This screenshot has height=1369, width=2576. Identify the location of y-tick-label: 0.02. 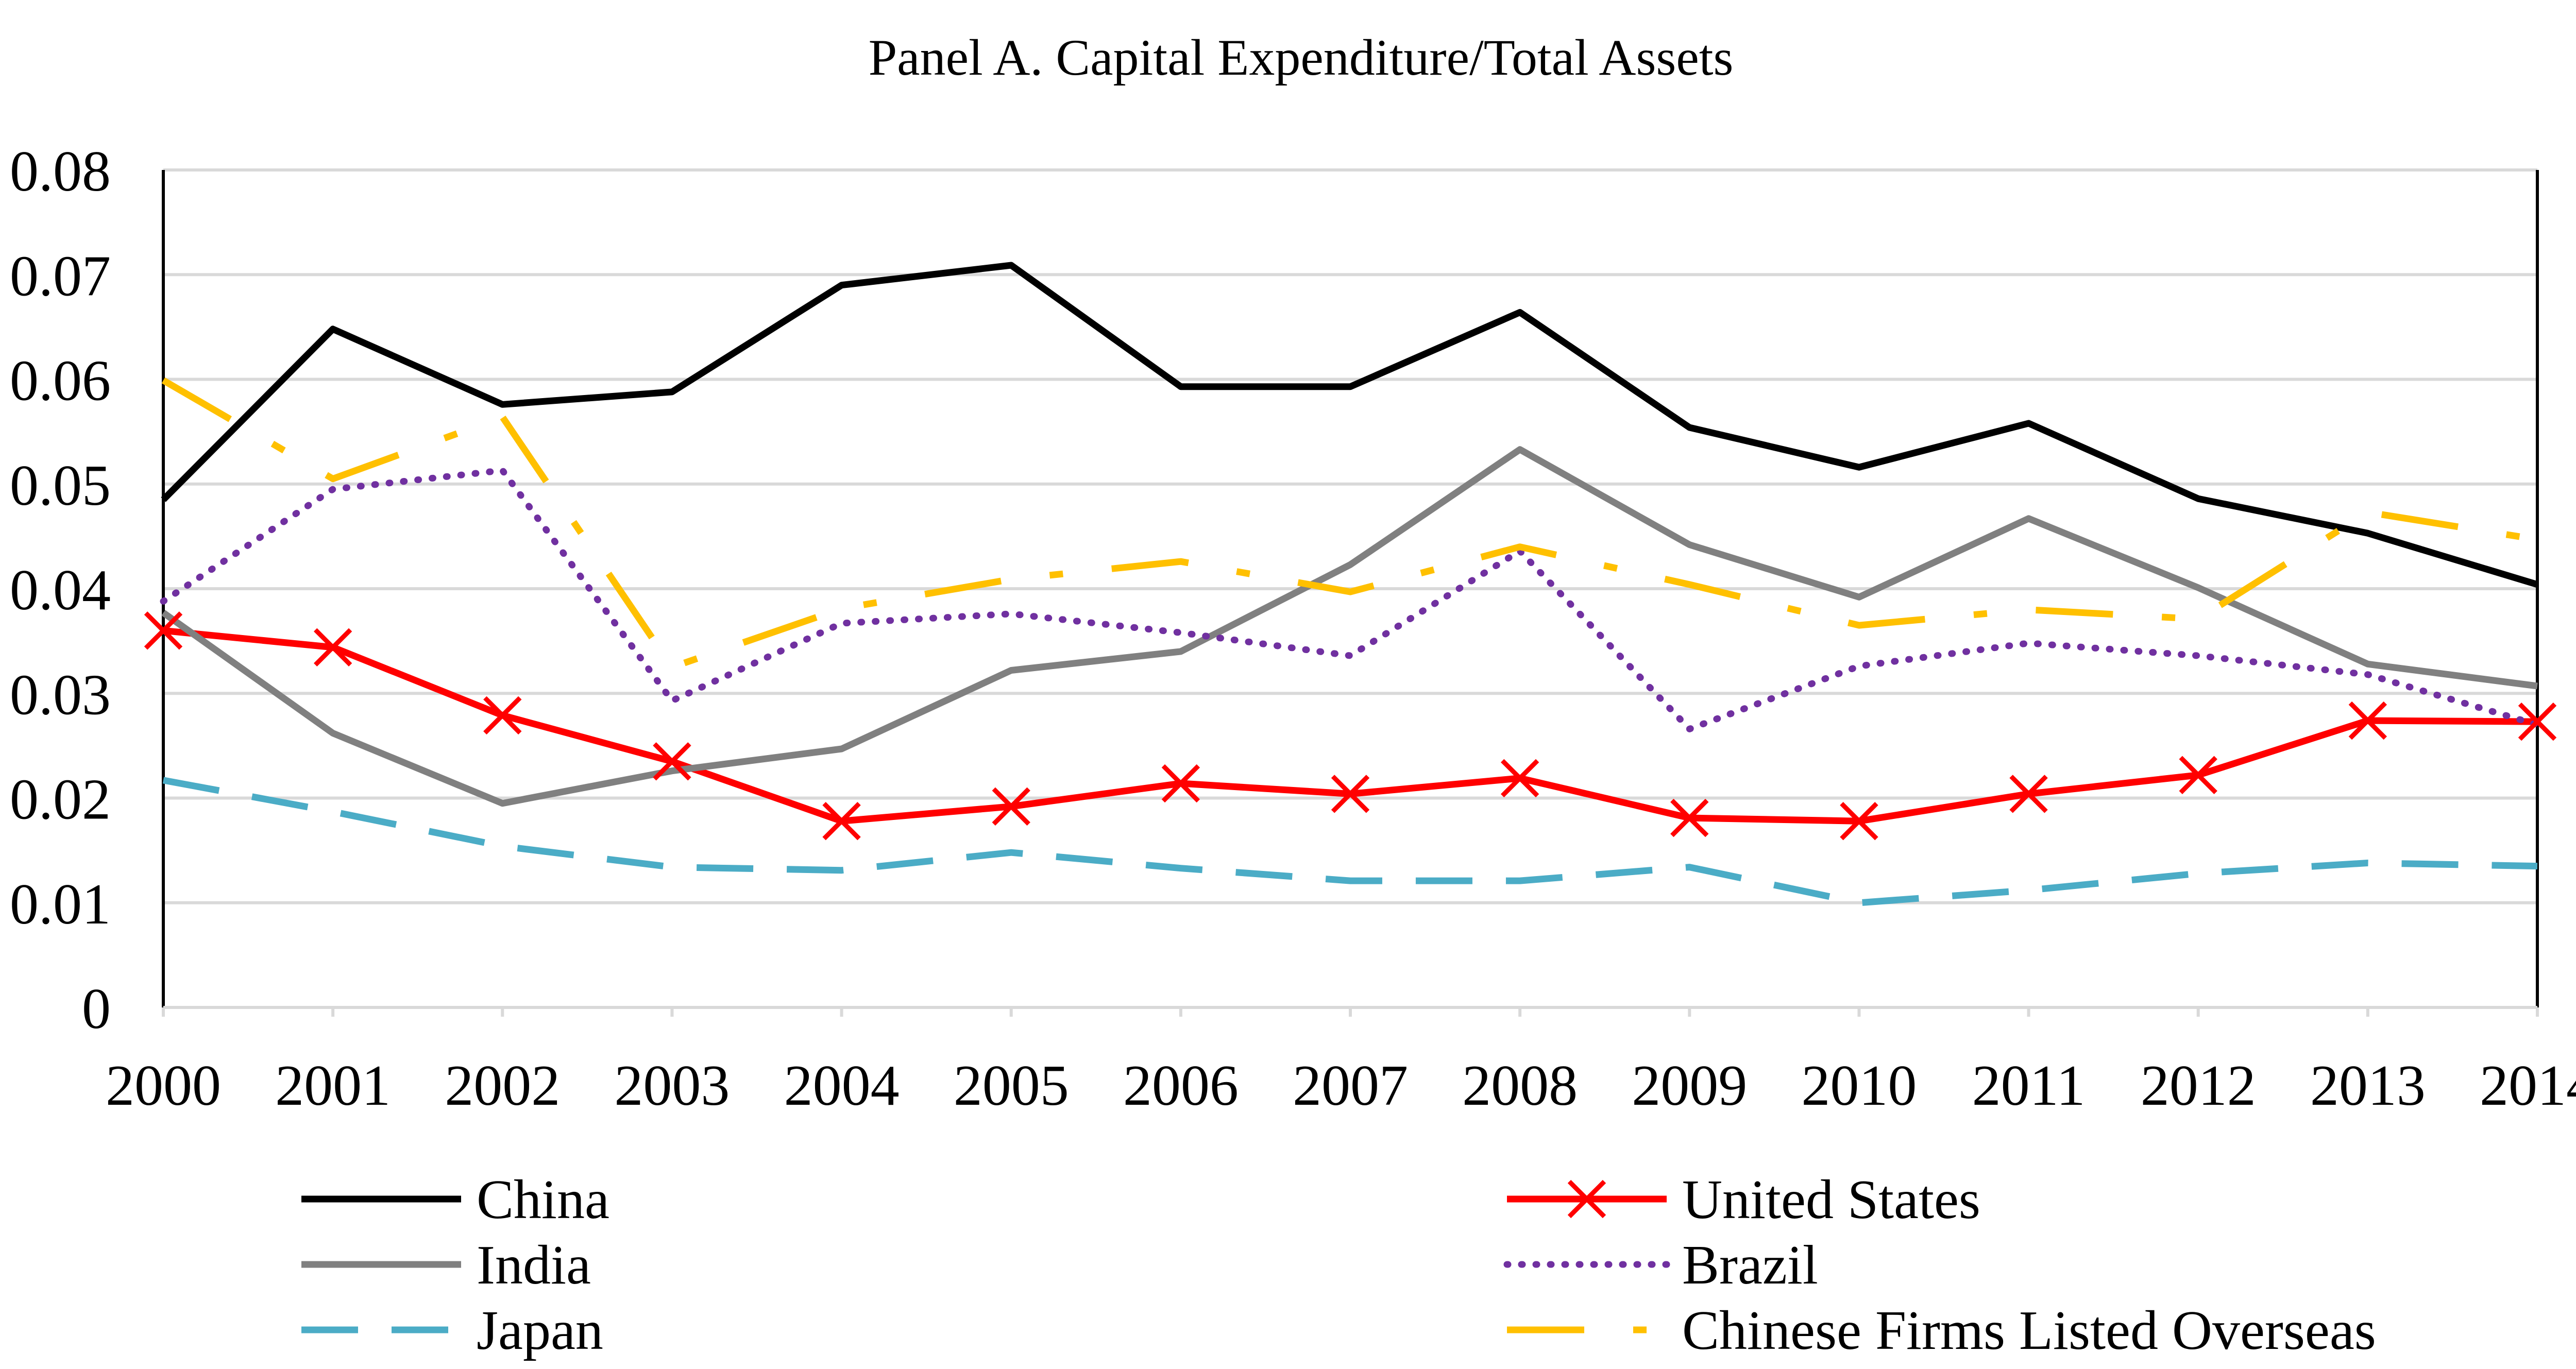
(60, 800).